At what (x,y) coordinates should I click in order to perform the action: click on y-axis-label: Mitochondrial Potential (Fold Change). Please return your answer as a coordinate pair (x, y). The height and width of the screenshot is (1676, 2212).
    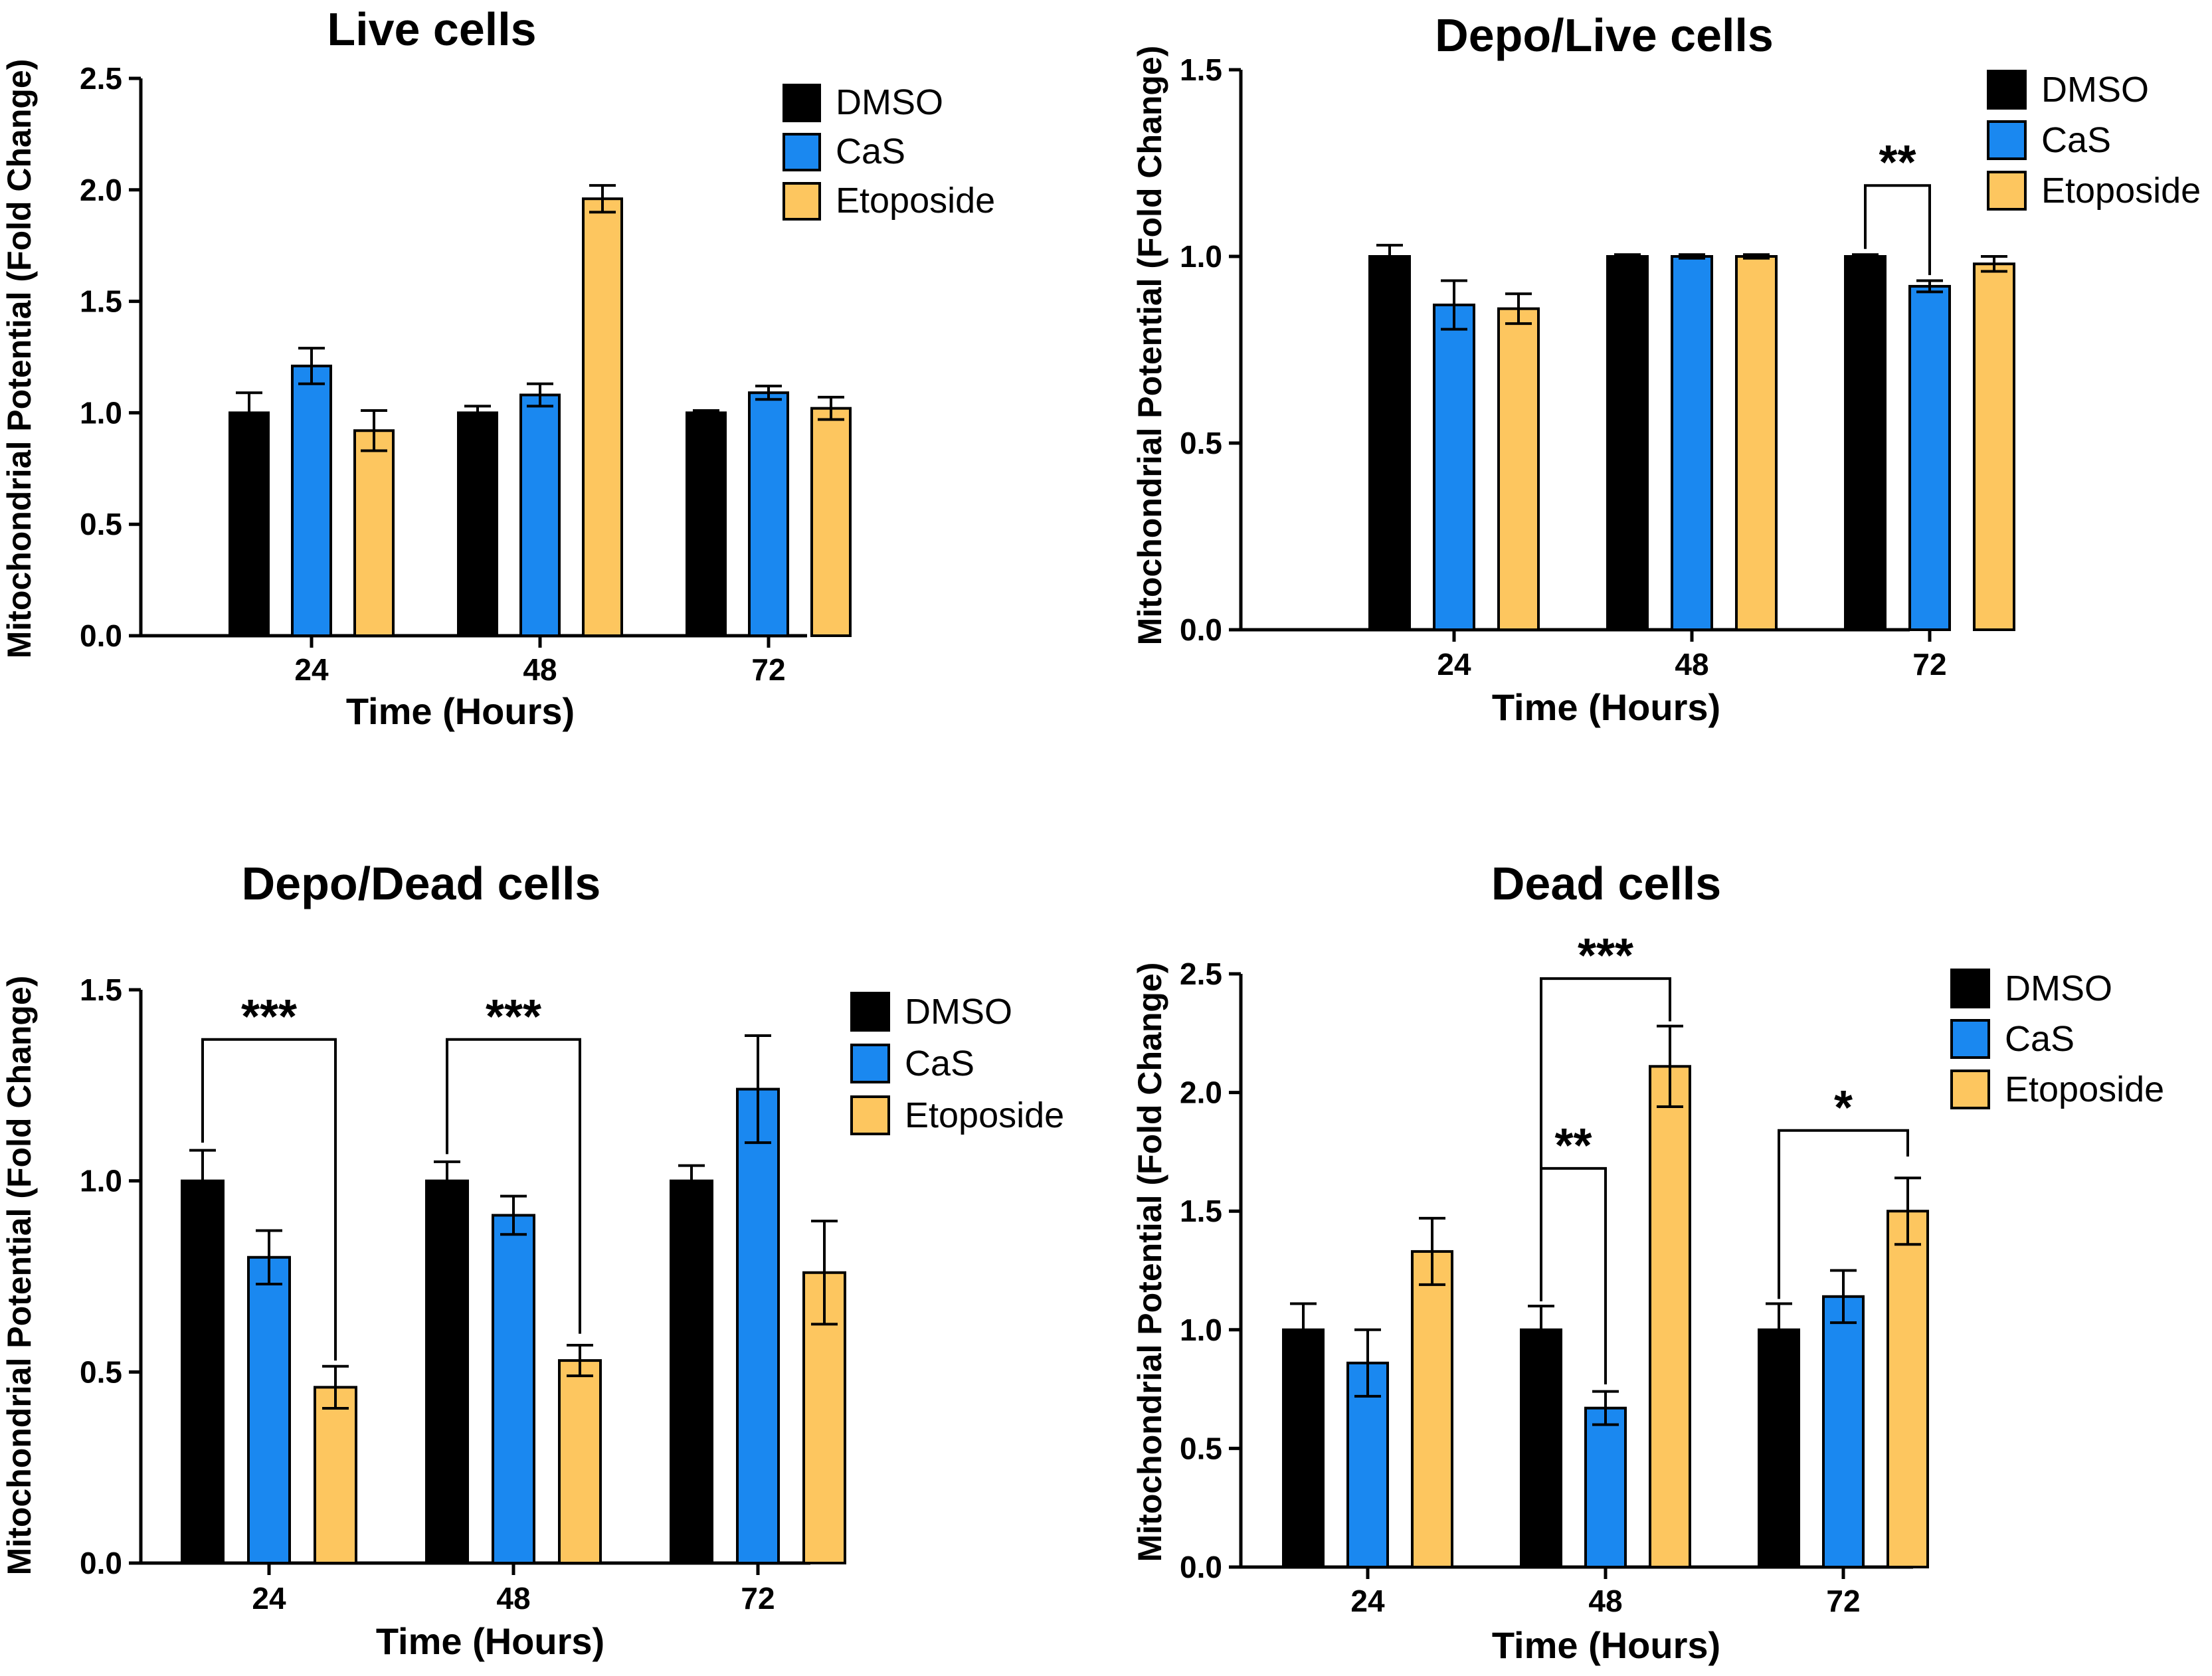
    Looking at the image, I should click on (19, 359).